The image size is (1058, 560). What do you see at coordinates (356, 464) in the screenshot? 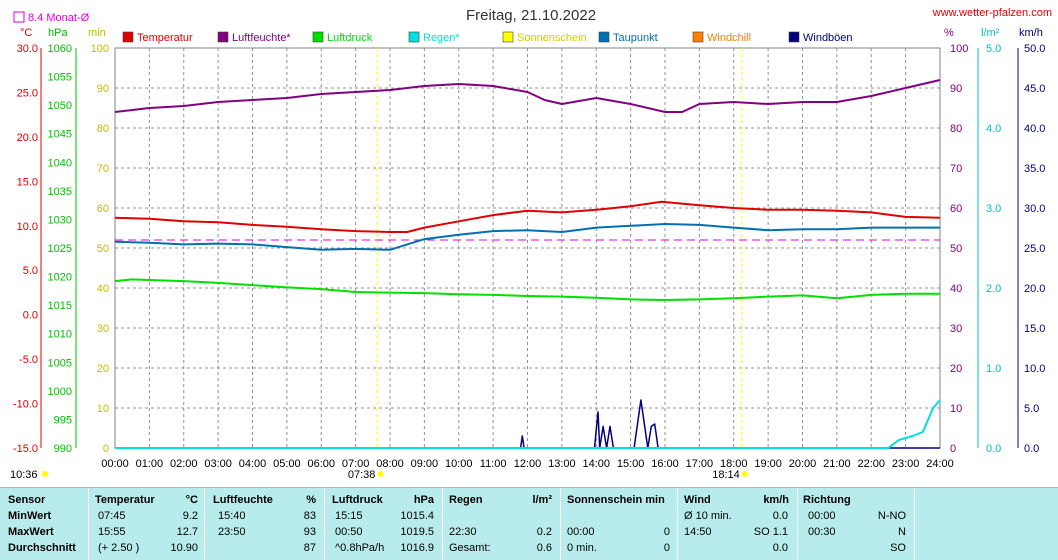
I see `time-tick-label: 07:00` at bounding box center [356, 464].